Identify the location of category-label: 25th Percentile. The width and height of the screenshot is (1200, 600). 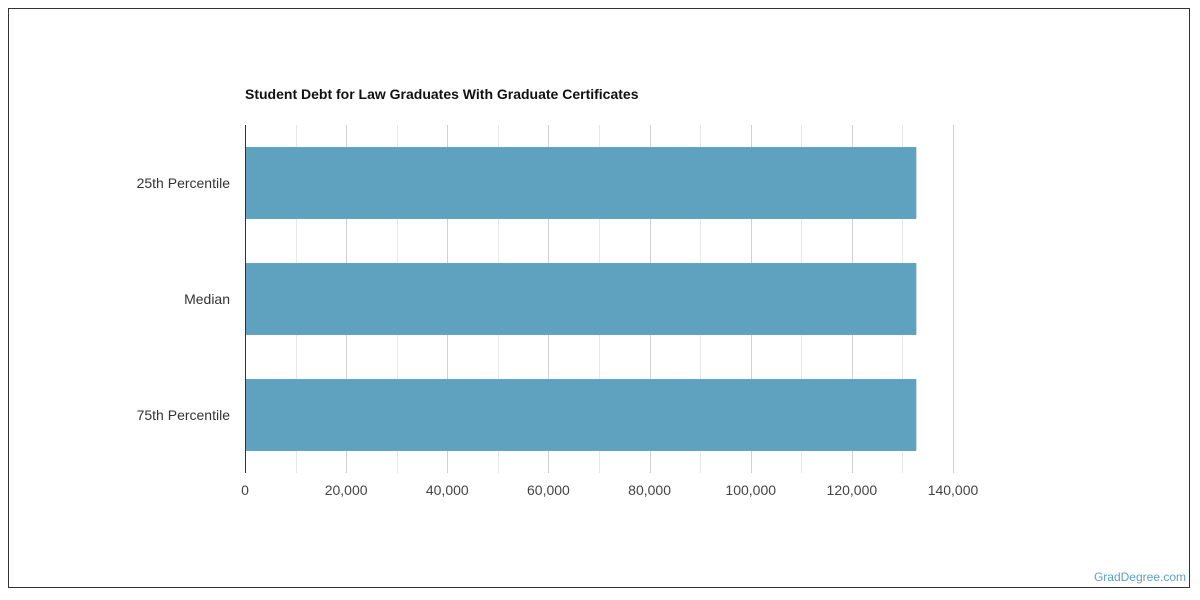
(184, 183).